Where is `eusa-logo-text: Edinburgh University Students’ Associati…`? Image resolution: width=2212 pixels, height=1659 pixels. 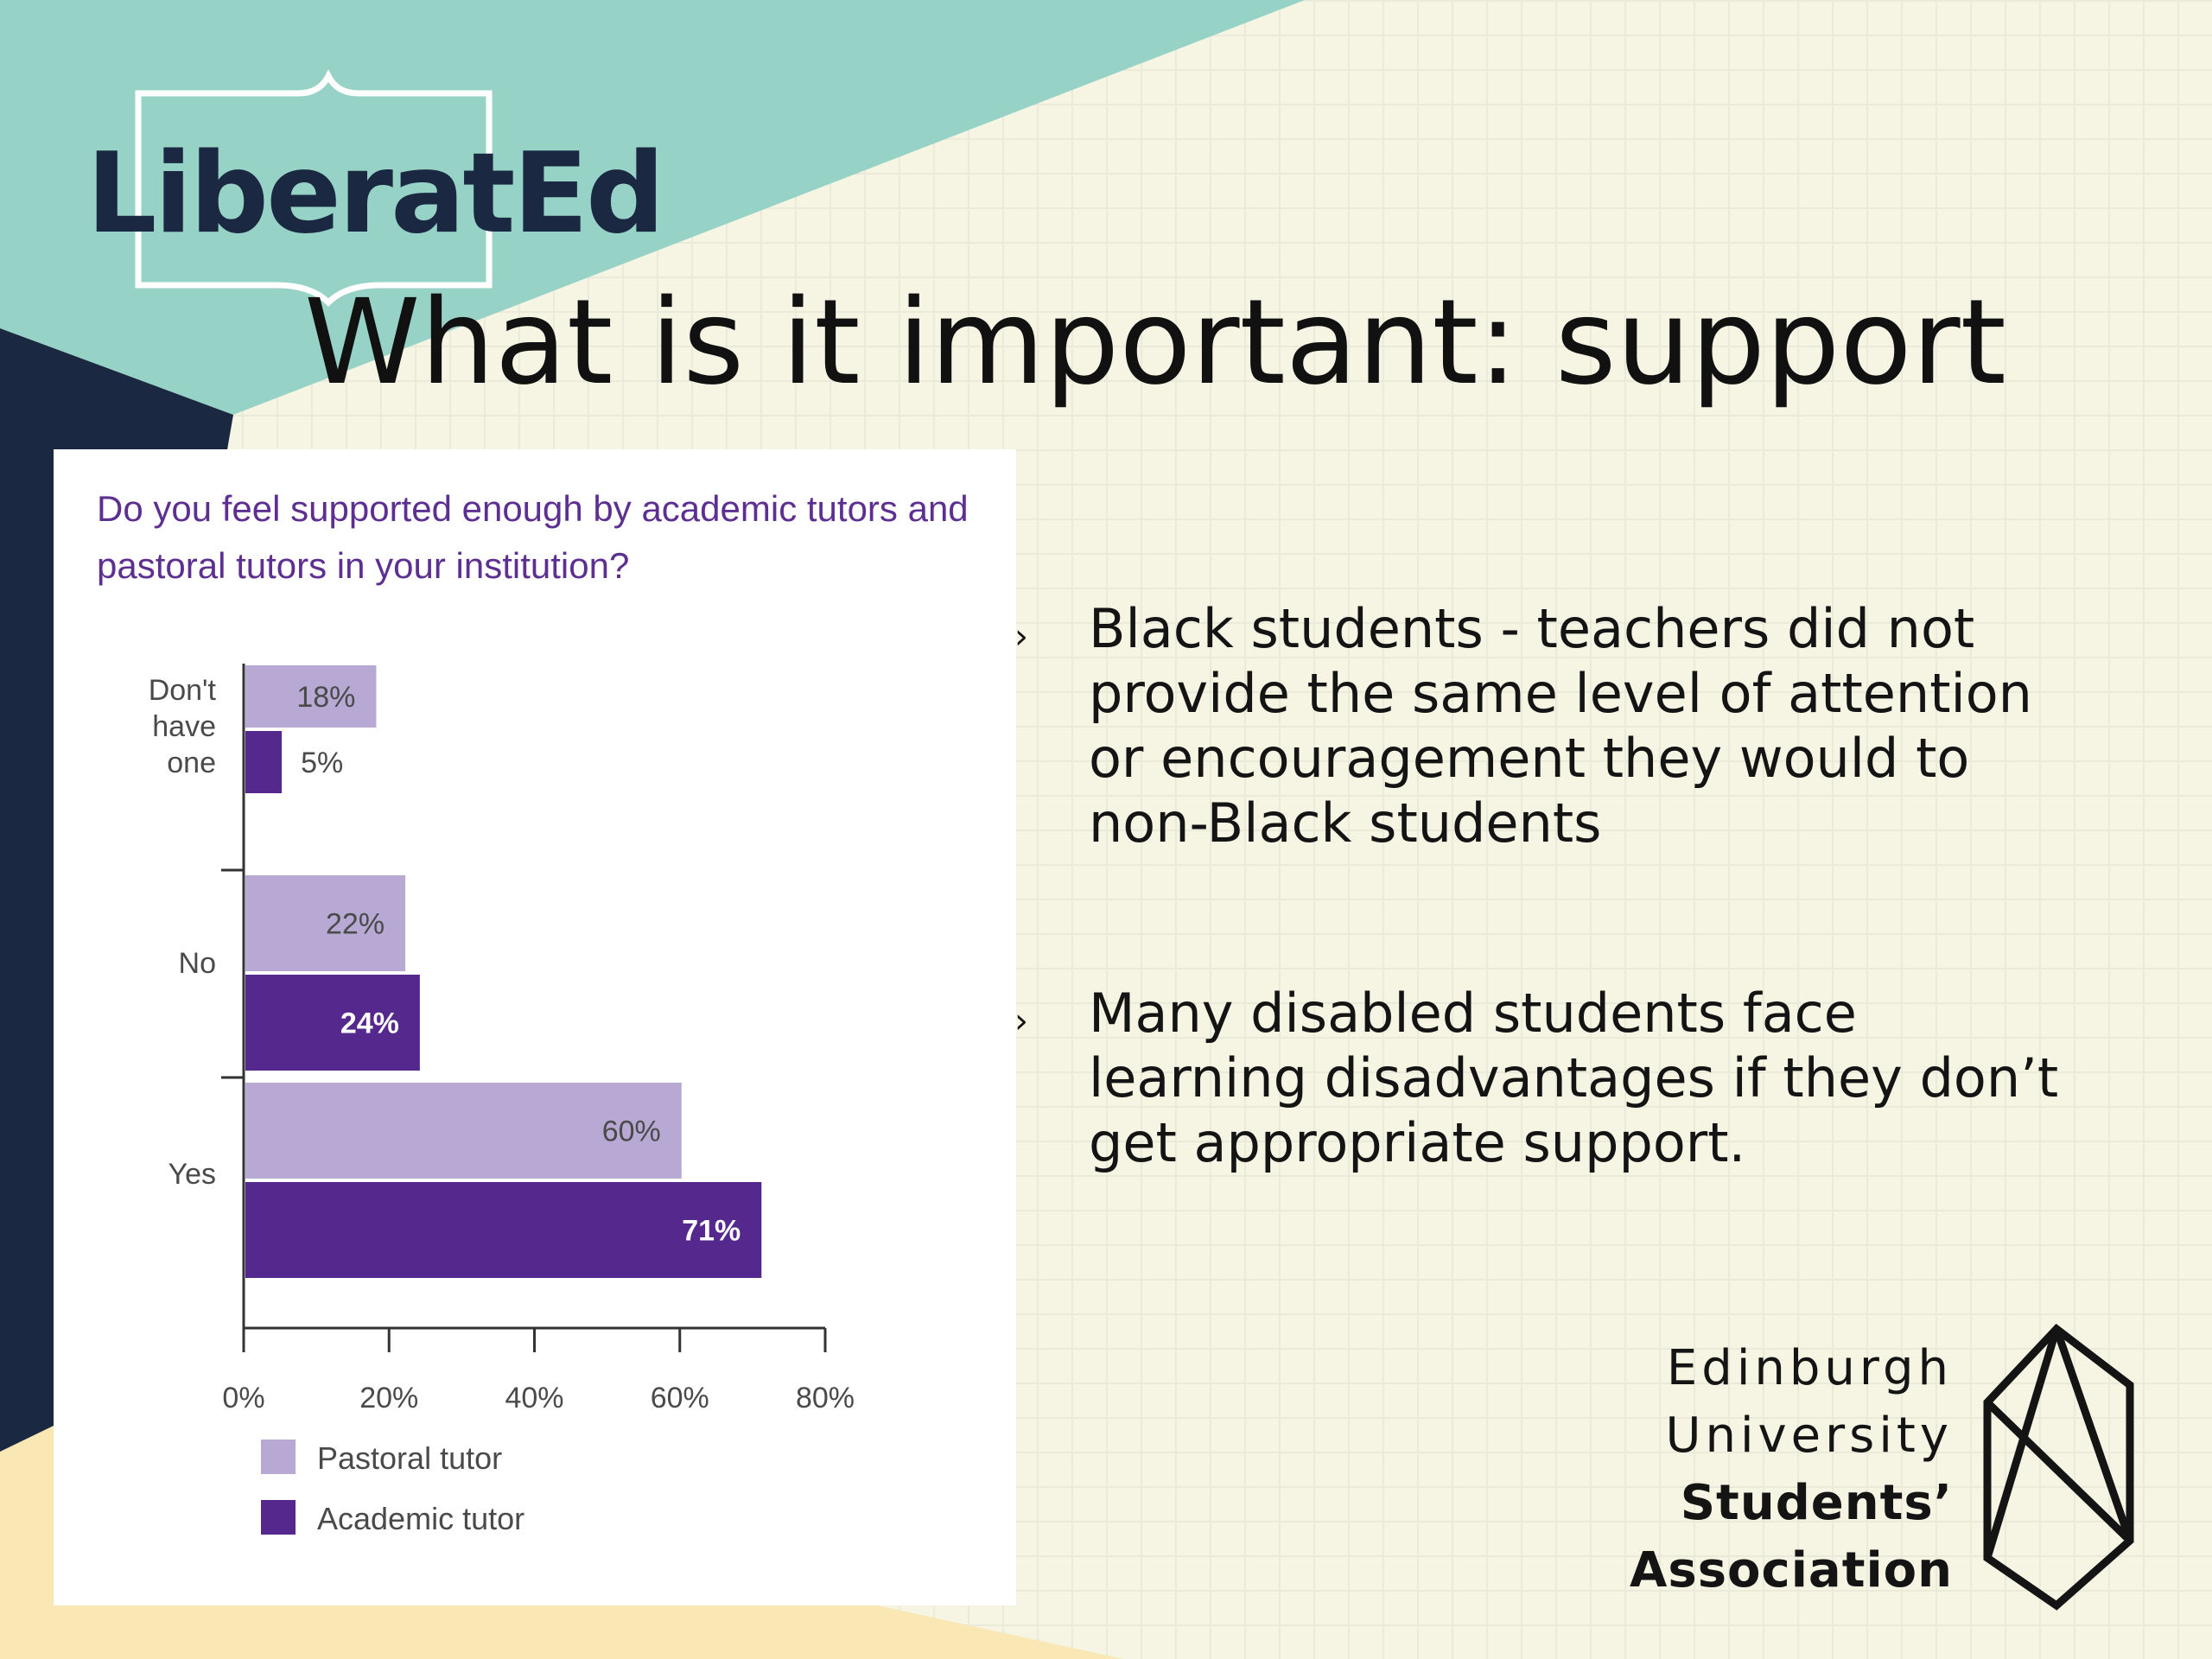 eusa-logo-text: Edinburgh University Students’ Associati… is located at coordinates (1728, 1470).